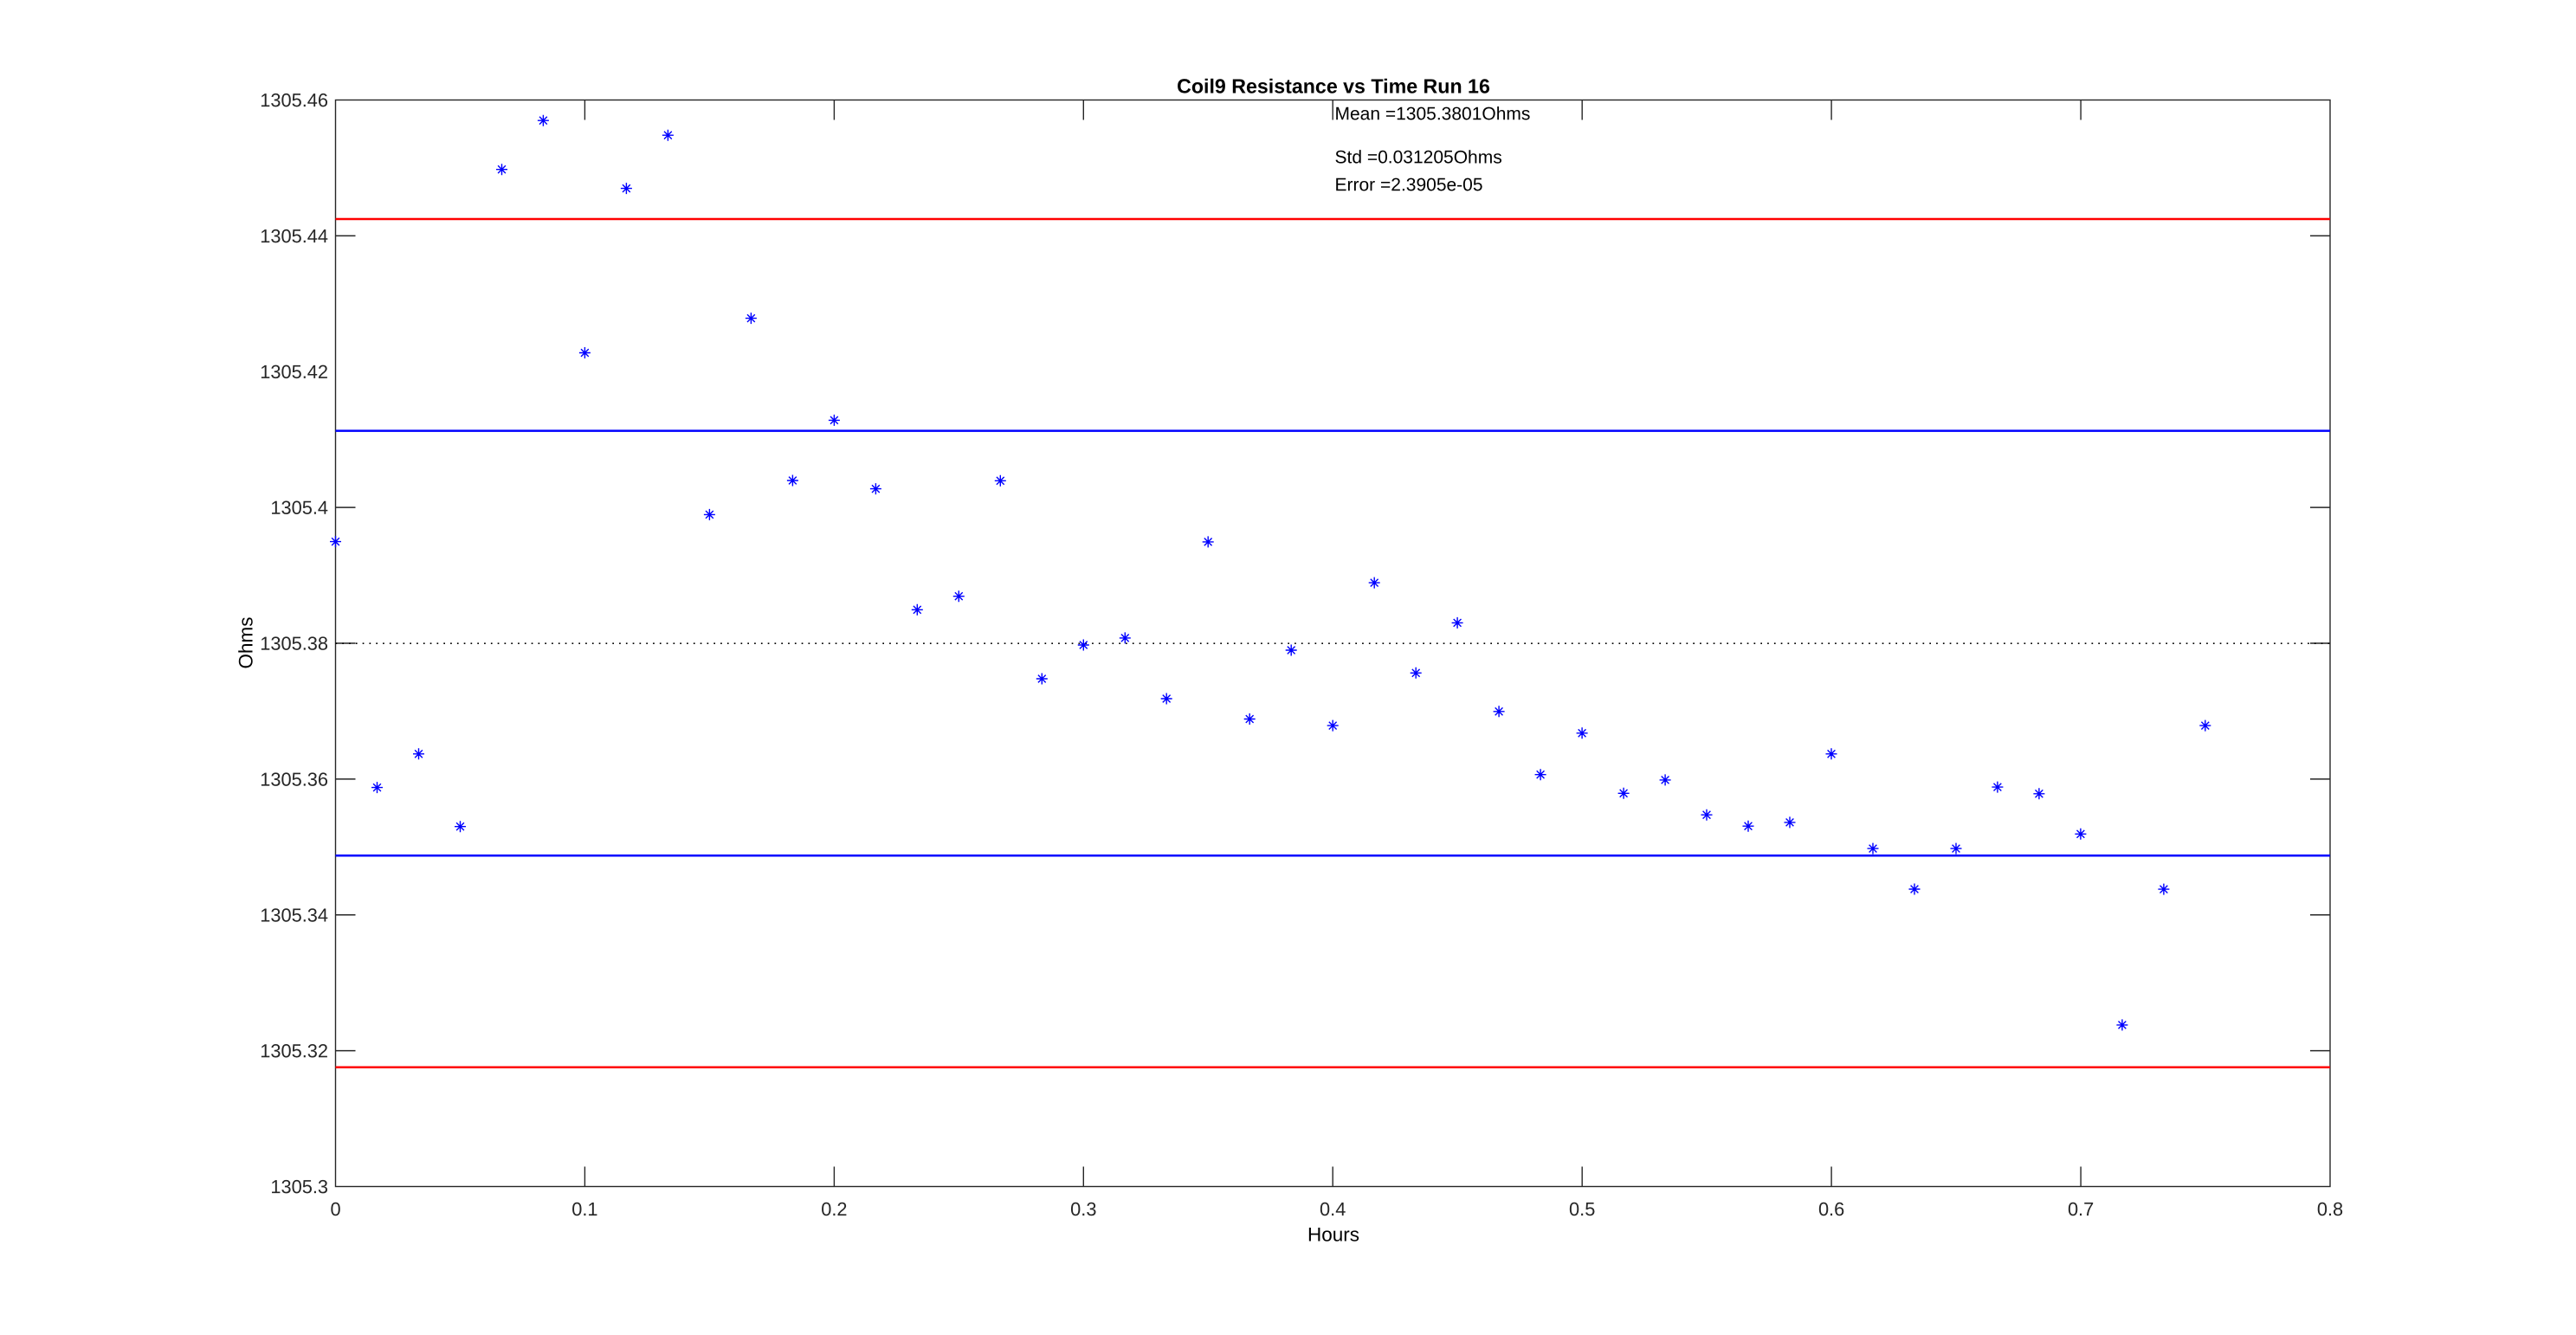 The image size is (2576, 1335). What do you see at coordinates (1417, 157) in the screenshot?
I see `svg-text: Std =0.031205Ohms` at bounding box center [1417, 157].